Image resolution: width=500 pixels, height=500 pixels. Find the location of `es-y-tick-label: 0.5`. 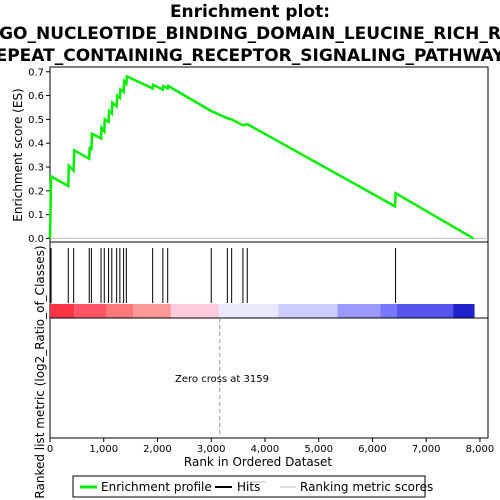

es-y-tick-label: 0.5 is located at coordinates (36, 120).